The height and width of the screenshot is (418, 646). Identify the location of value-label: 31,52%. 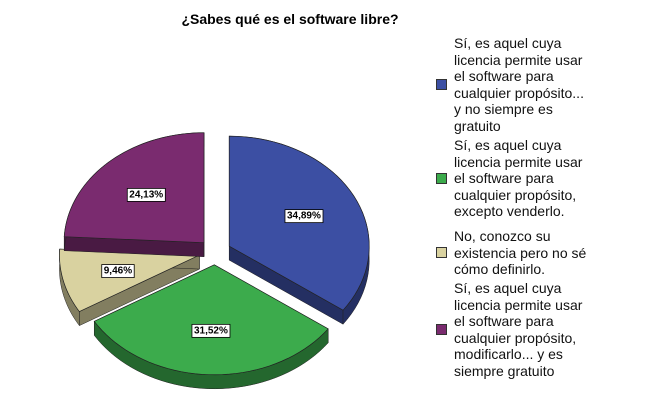
(211, 330).